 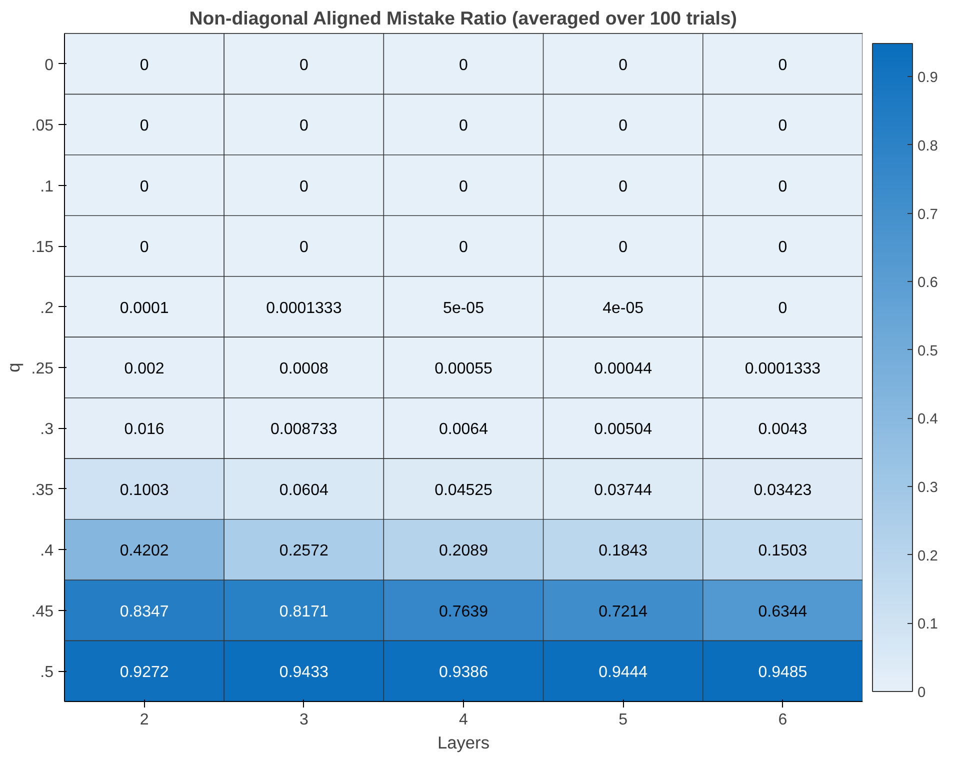 What do you see at coordinates (303, 490) in the screenshot?
I see `data-label: 0.0604` at bounding box center [303, 490].